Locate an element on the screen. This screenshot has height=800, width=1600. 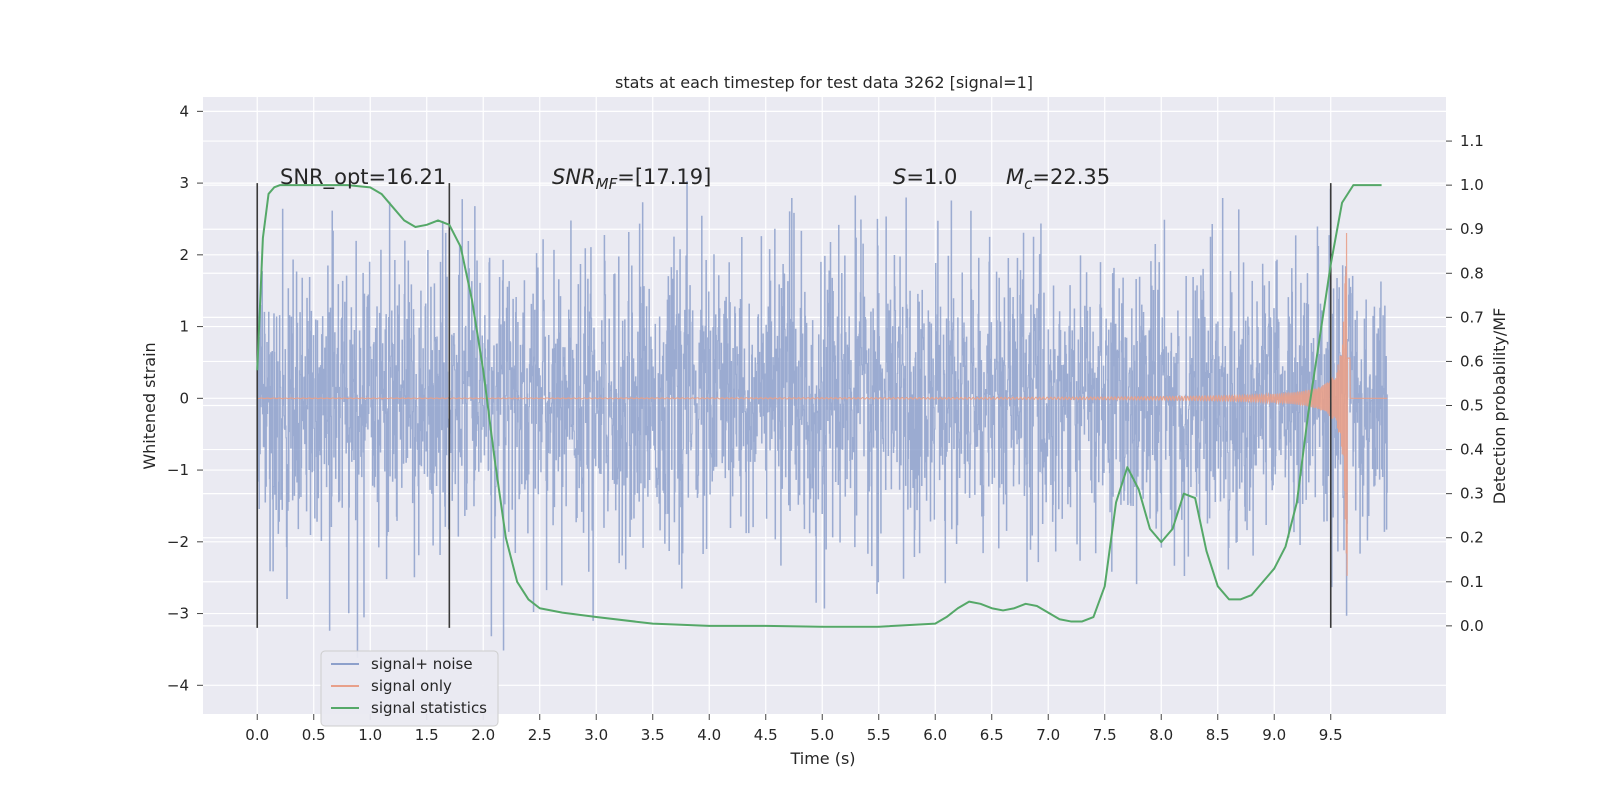
annotation-mc-value: =22.35 is located at coordinates (1071, 177).